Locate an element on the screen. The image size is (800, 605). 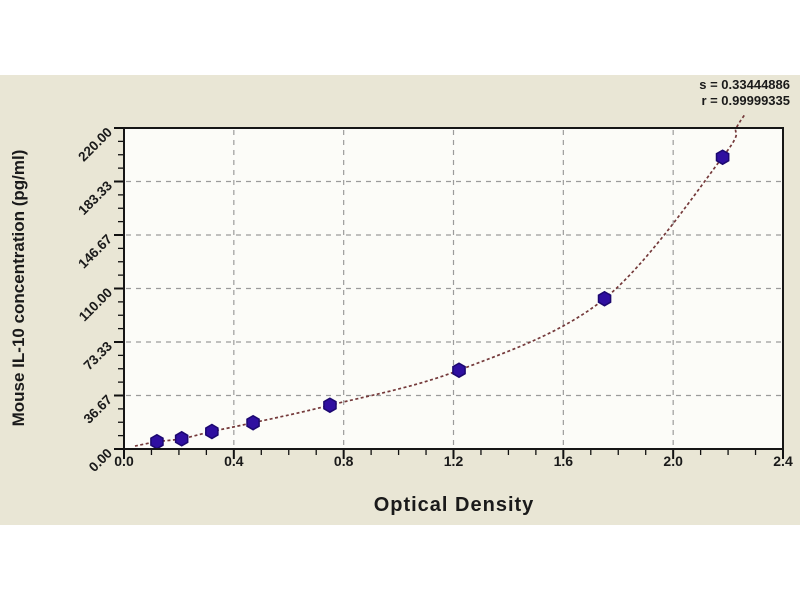
x-tick-label: 0.4 is located at coordinates (234, 461).